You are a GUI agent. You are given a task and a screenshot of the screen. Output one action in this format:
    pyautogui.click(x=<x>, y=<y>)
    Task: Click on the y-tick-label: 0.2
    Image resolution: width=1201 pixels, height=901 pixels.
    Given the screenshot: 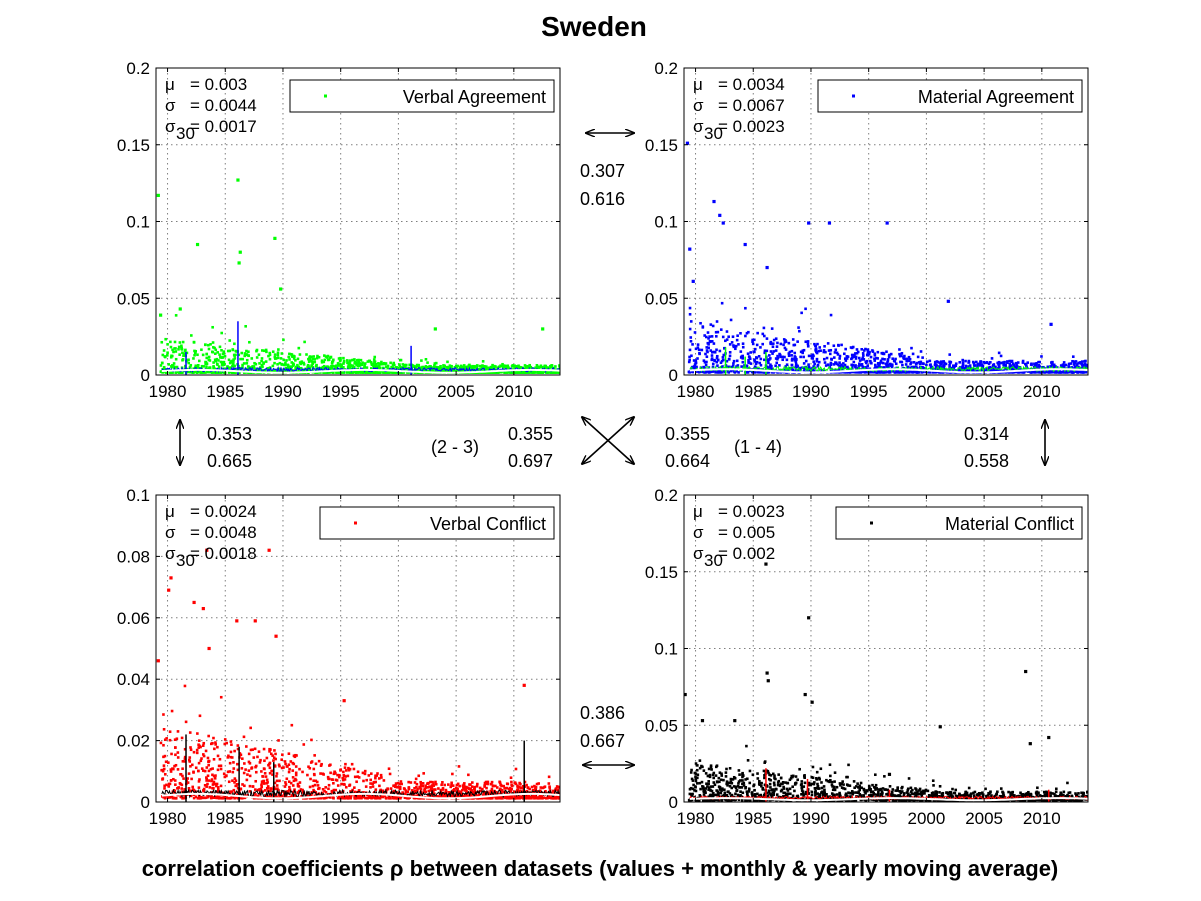 What is the action you would take?
    pyautogui.click(x=666, y=68)
    